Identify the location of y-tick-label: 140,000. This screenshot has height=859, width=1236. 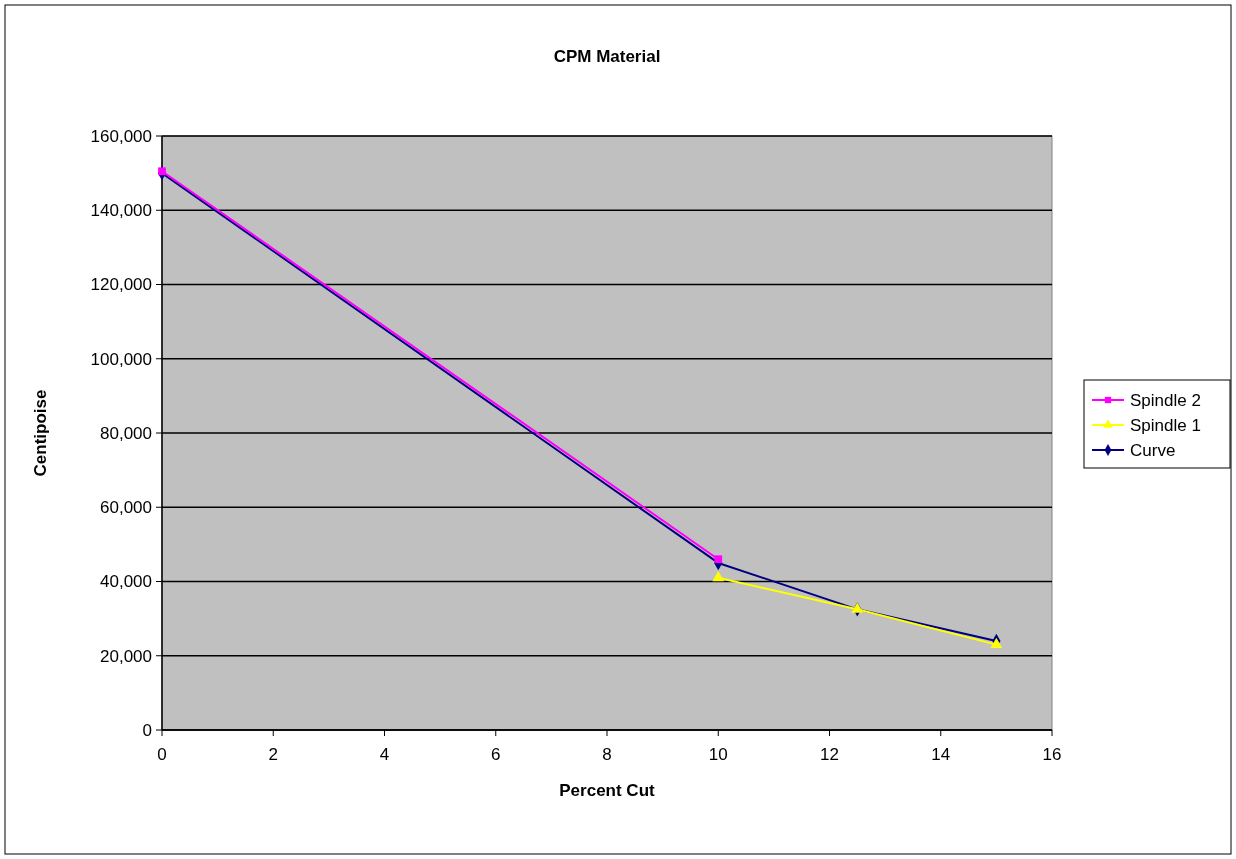
(121, 211).